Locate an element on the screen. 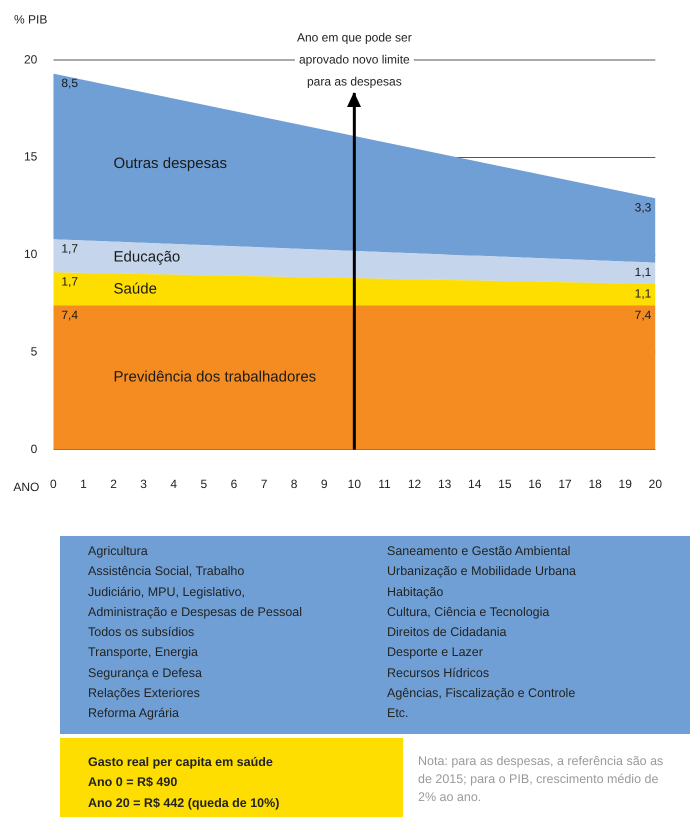 The image size is (690, 817). y-tick-label: 10 is located at coordinates (31, 254).